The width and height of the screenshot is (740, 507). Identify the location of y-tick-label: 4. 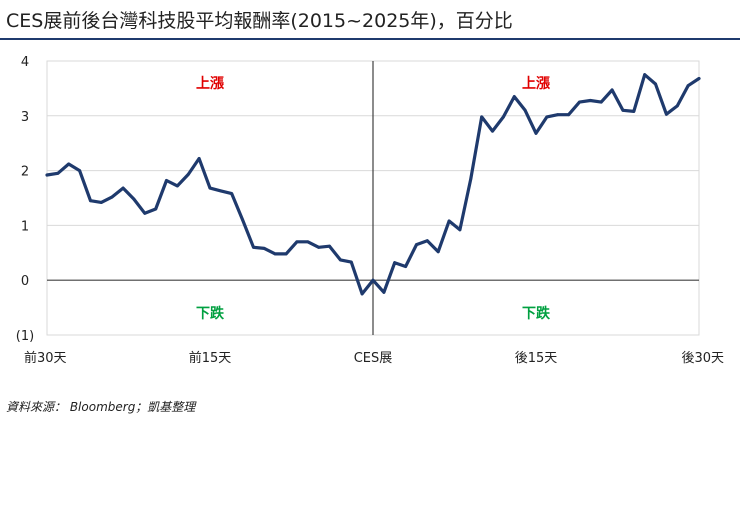
(25, 62).